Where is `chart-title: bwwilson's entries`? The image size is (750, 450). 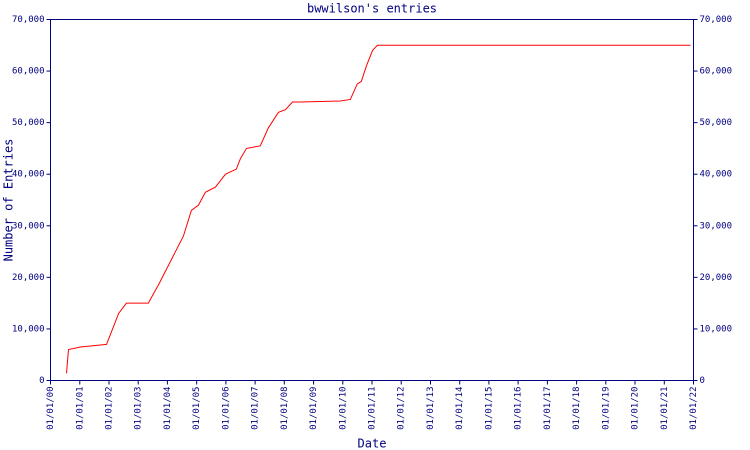 chart-title: bwwilson's entries is located at coordinates (372, 9).